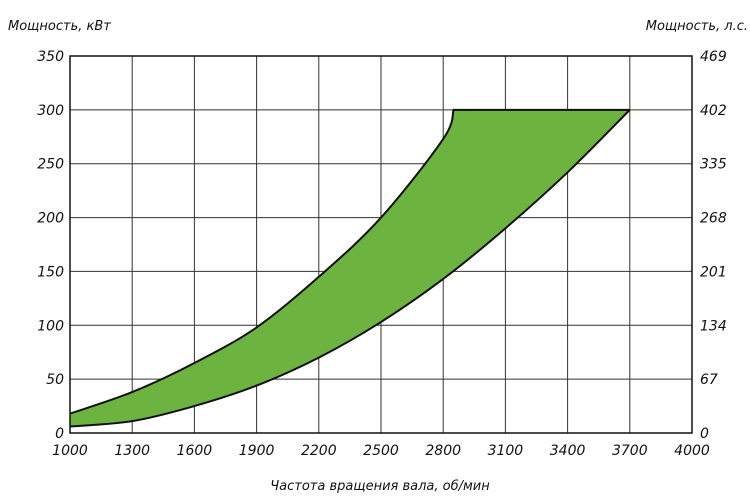 This screenshot has height=498, width=750. Describe the element at coordinates (713, 245) in the screenshot. I see `y-tick-labels-right: 0 67 134 201 268 335 402 469` at that location.